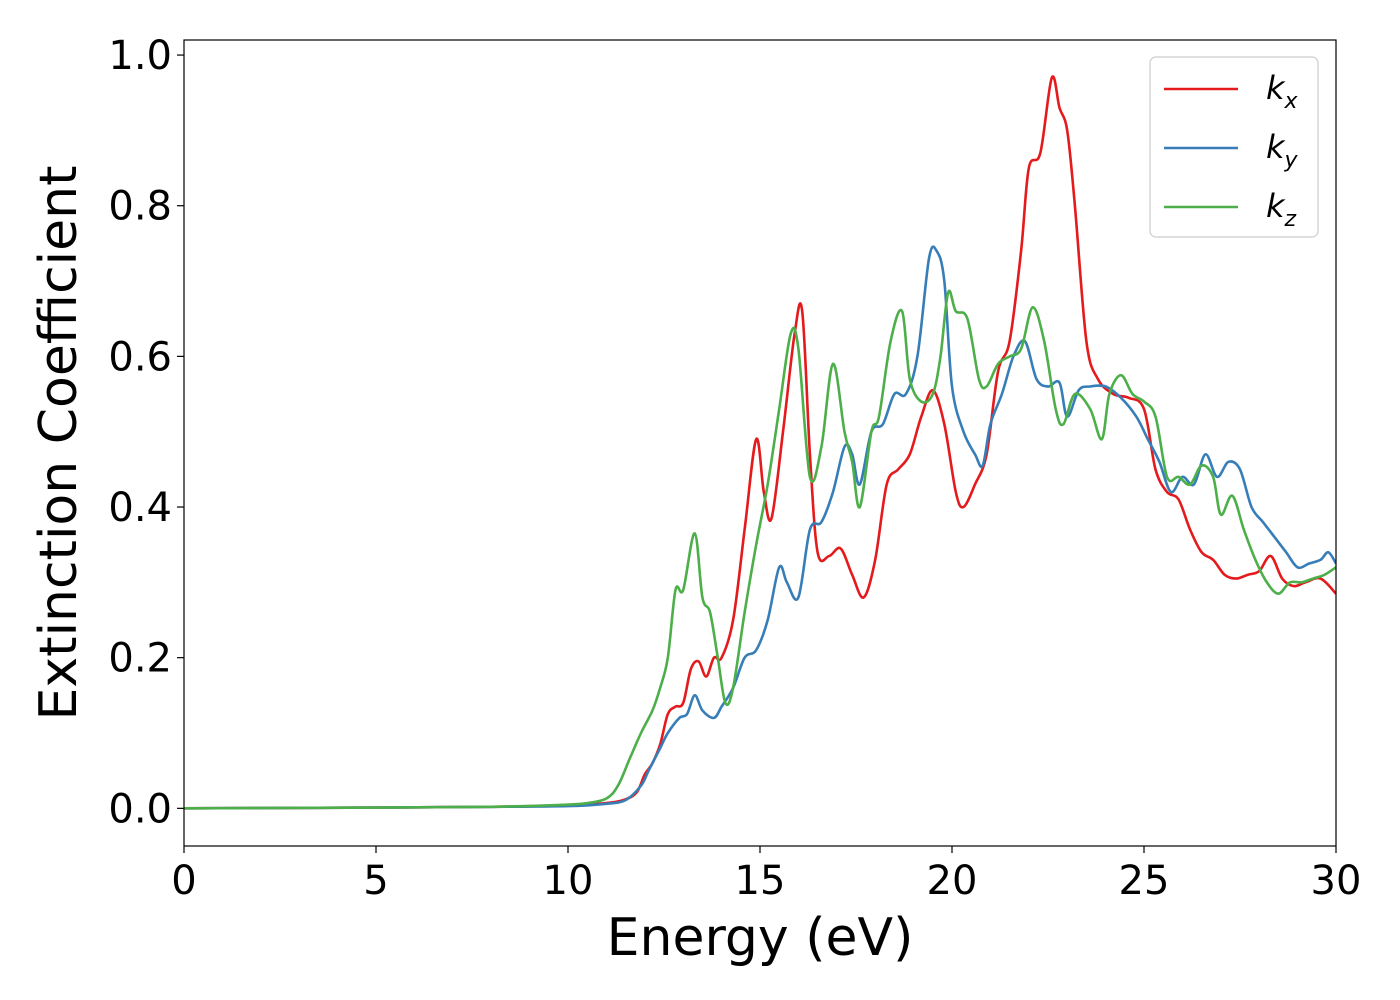 Image resolution: width=1400 pixels, height=1000 pixels. Describe the element at coordinates (1144, 881) in the screenshot. I see `x-tick-label: 25` at that location.